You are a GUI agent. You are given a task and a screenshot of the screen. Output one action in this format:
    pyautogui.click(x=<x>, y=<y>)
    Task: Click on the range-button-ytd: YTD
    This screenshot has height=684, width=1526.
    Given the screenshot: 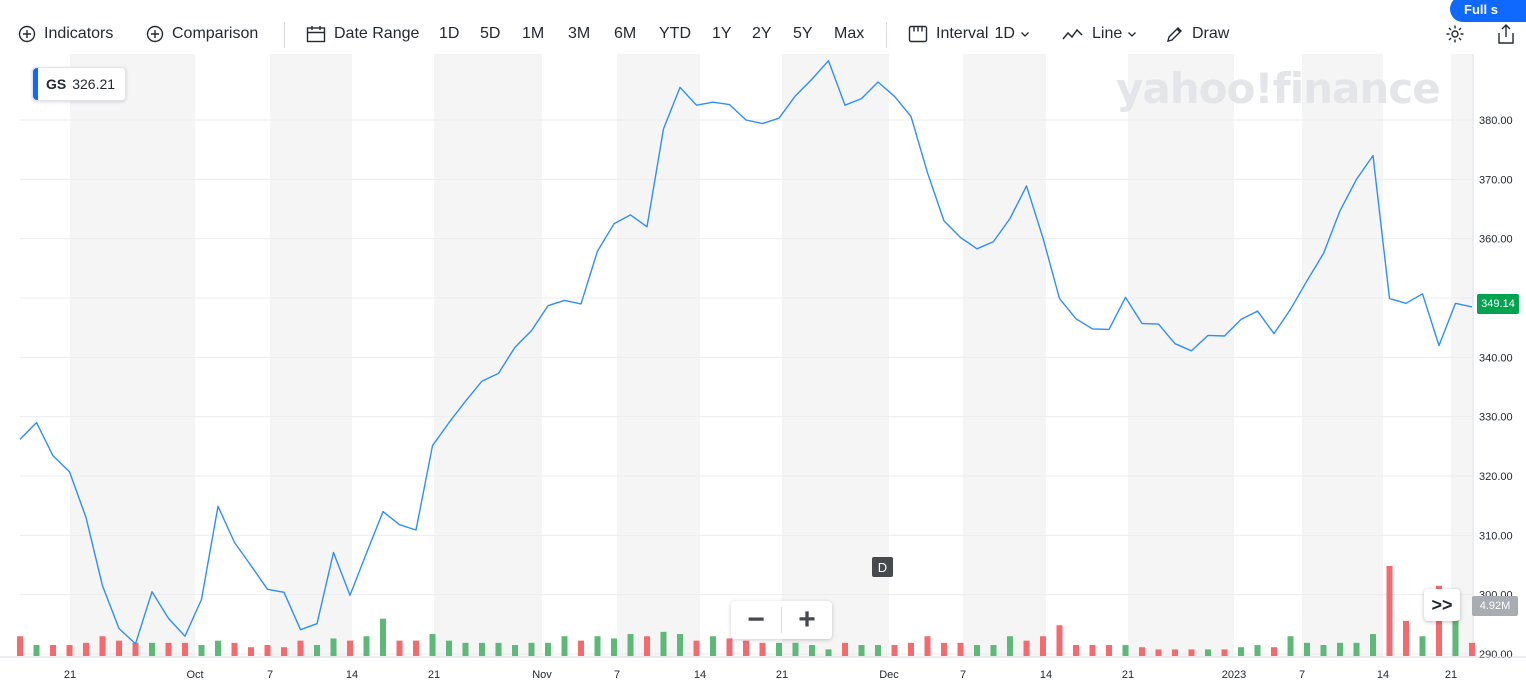 What is the action you would take?
    pyautogui.click(x=675, y=33)
    